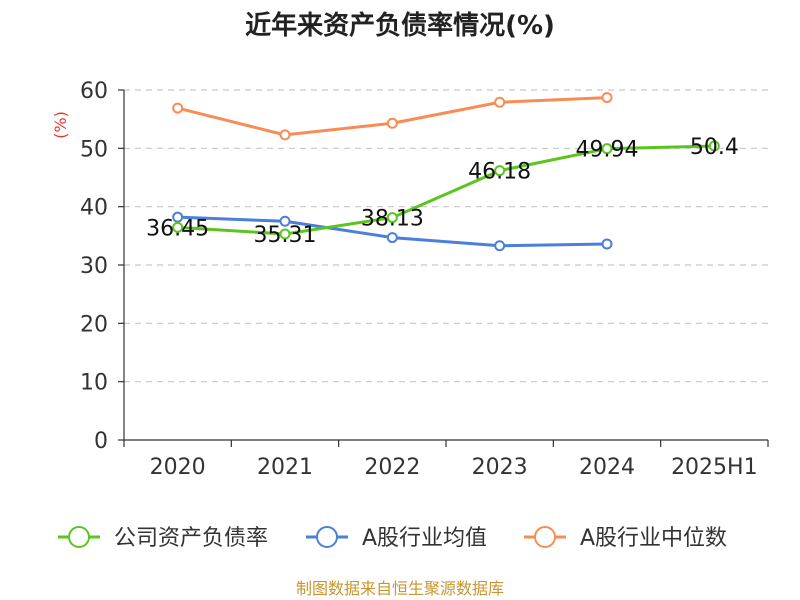 This screenshot has height=600, width=800. I want to click on legend-label-2: A股行业中位数, so click(653, 538).